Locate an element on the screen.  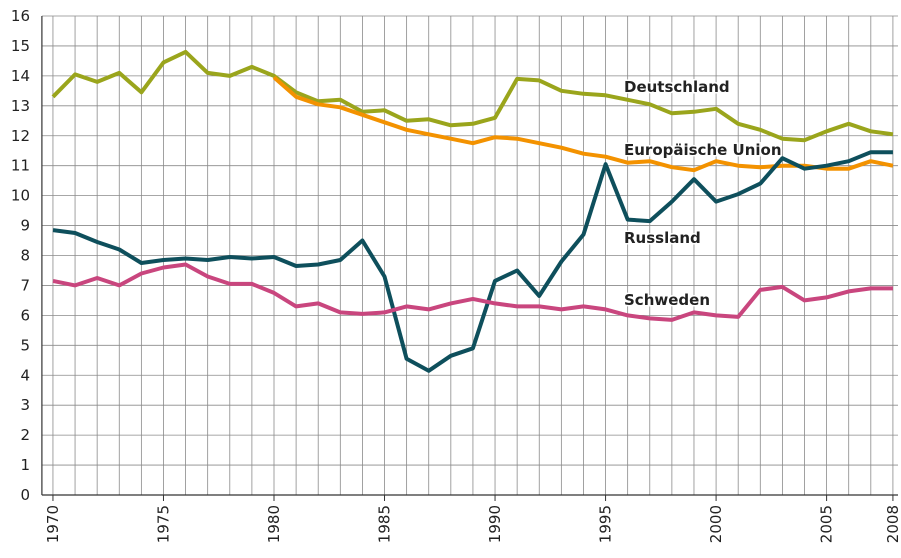
y-tick-label: 4 is located at coordinates (25, 375).